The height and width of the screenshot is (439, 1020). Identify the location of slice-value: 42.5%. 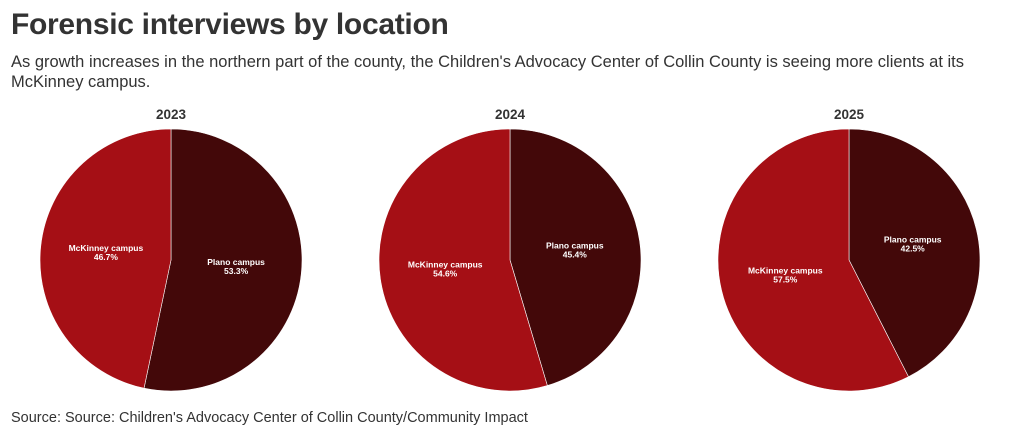
(913, 249).